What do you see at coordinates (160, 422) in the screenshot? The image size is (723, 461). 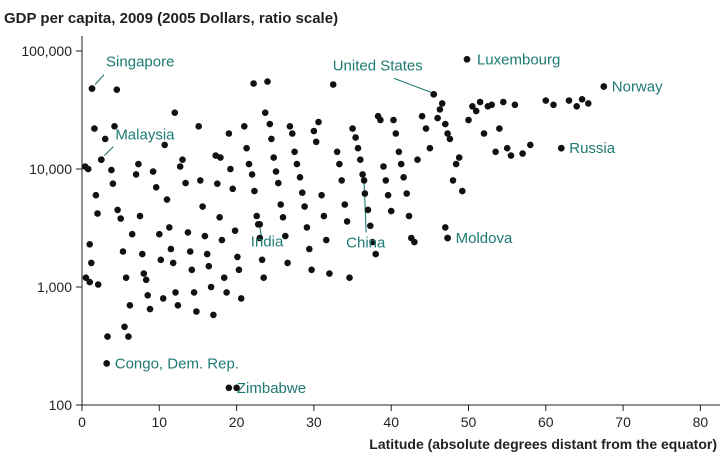 I see `x-tick-label: 10` at bounding box center [160, 422].